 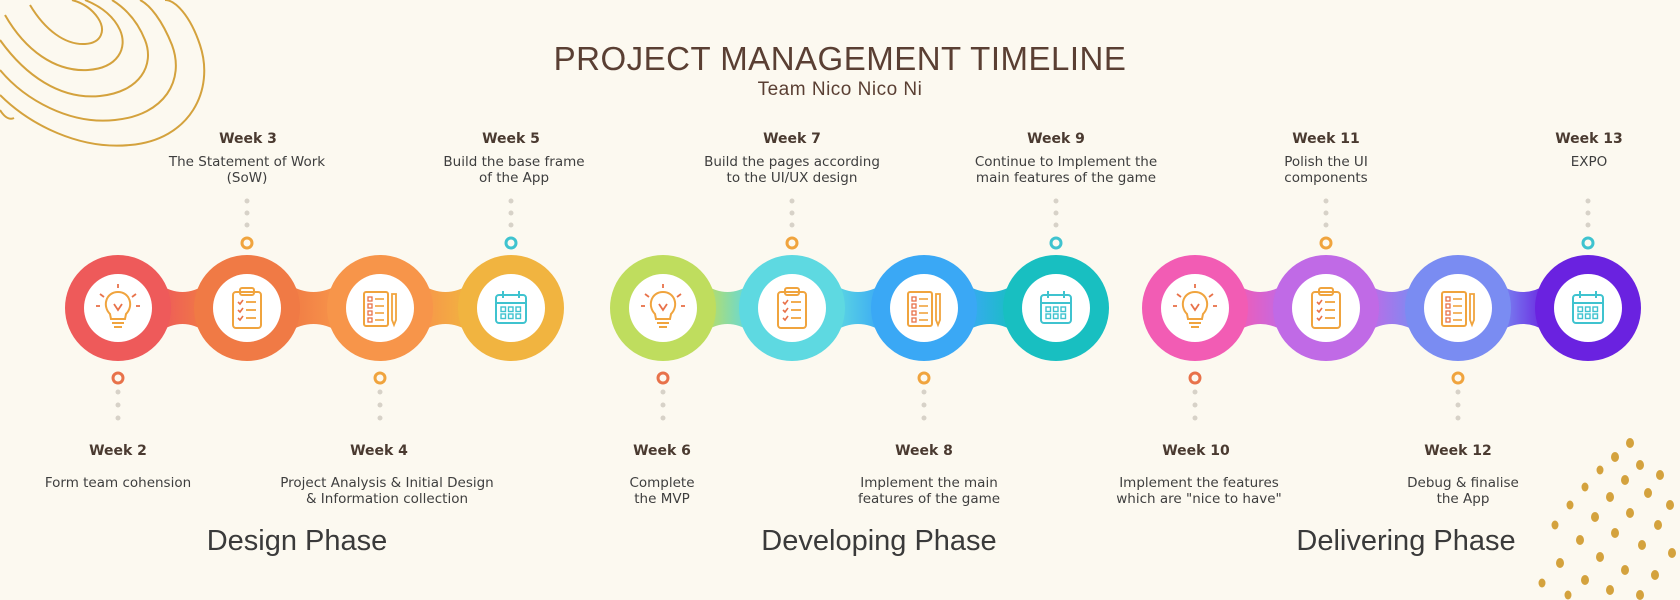 What do you see at coordinates (118, 483) in the screenshot?
I see `milestone-description: Form team cohension` at bounding box center [118, 483].